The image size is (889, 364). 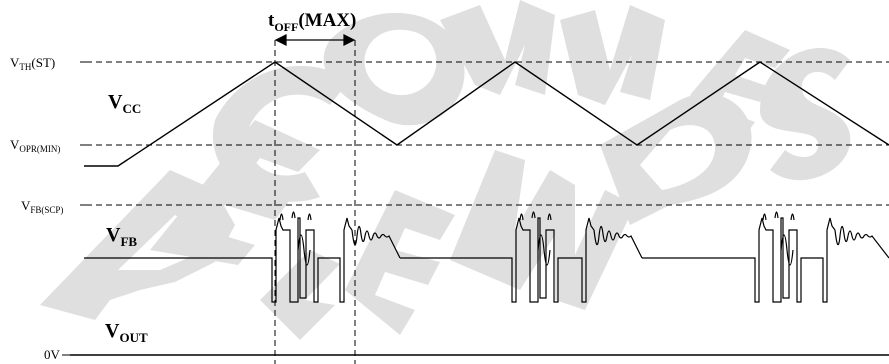 What do you see at coordinates (32, 63) in the screenshot?
I see `vth-st-label: VTH(ST)` at bounding box center [32, 63].